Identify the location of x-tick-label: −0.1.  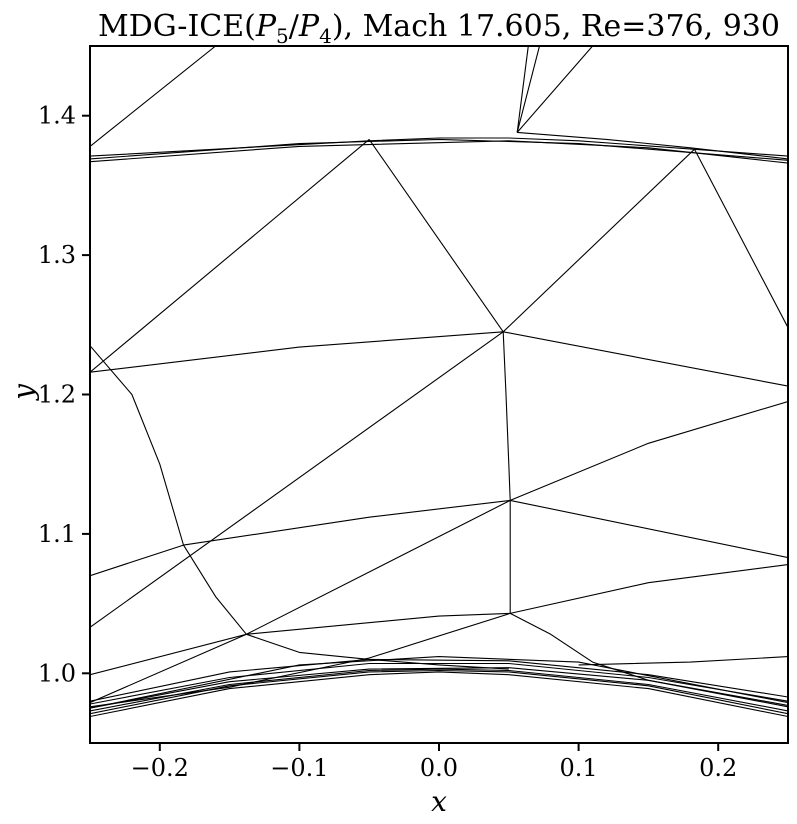
(299, 768).